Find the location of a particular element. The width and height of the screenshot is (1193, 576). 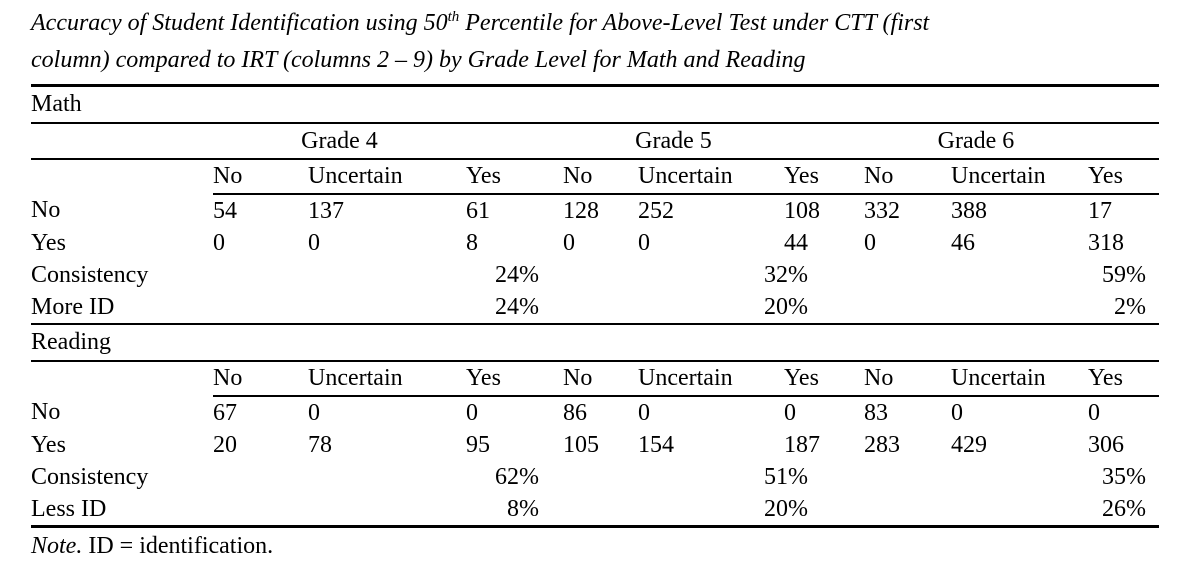

section-row-math: Math is located at coordinates (595, 104).